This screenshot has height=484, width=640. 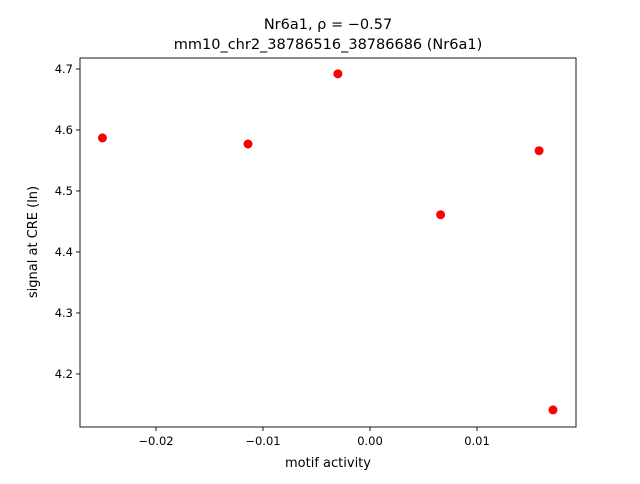 I want to click on y-tick-label: 4.6, so click(x=64, y=130).